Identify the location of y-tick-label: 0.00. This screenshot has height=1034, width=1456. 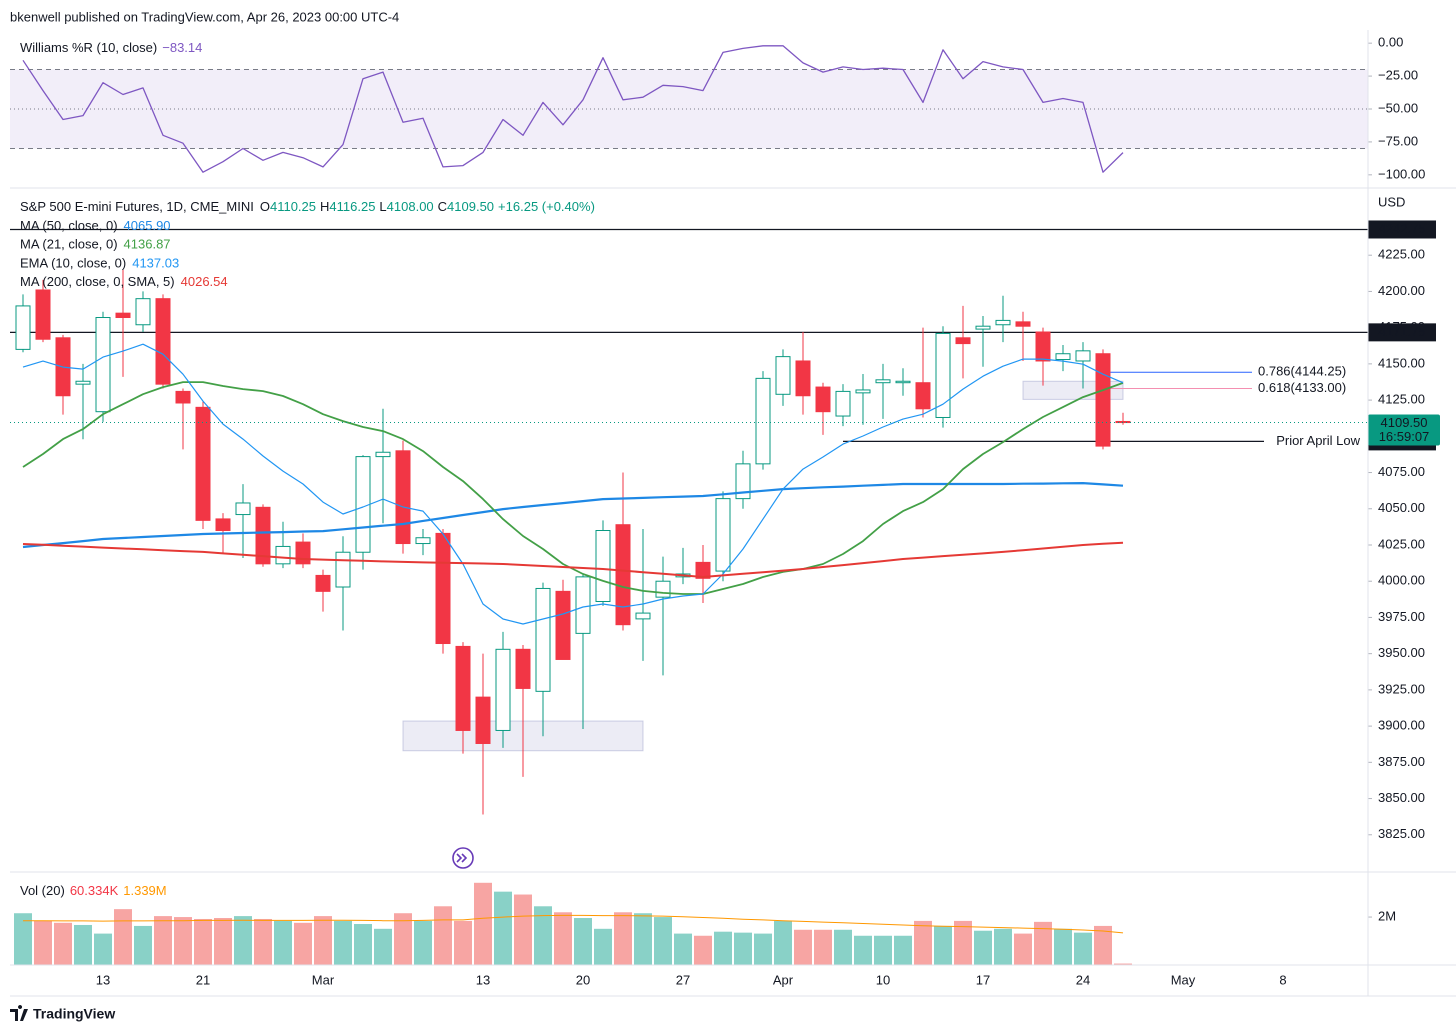
(1390, 42).